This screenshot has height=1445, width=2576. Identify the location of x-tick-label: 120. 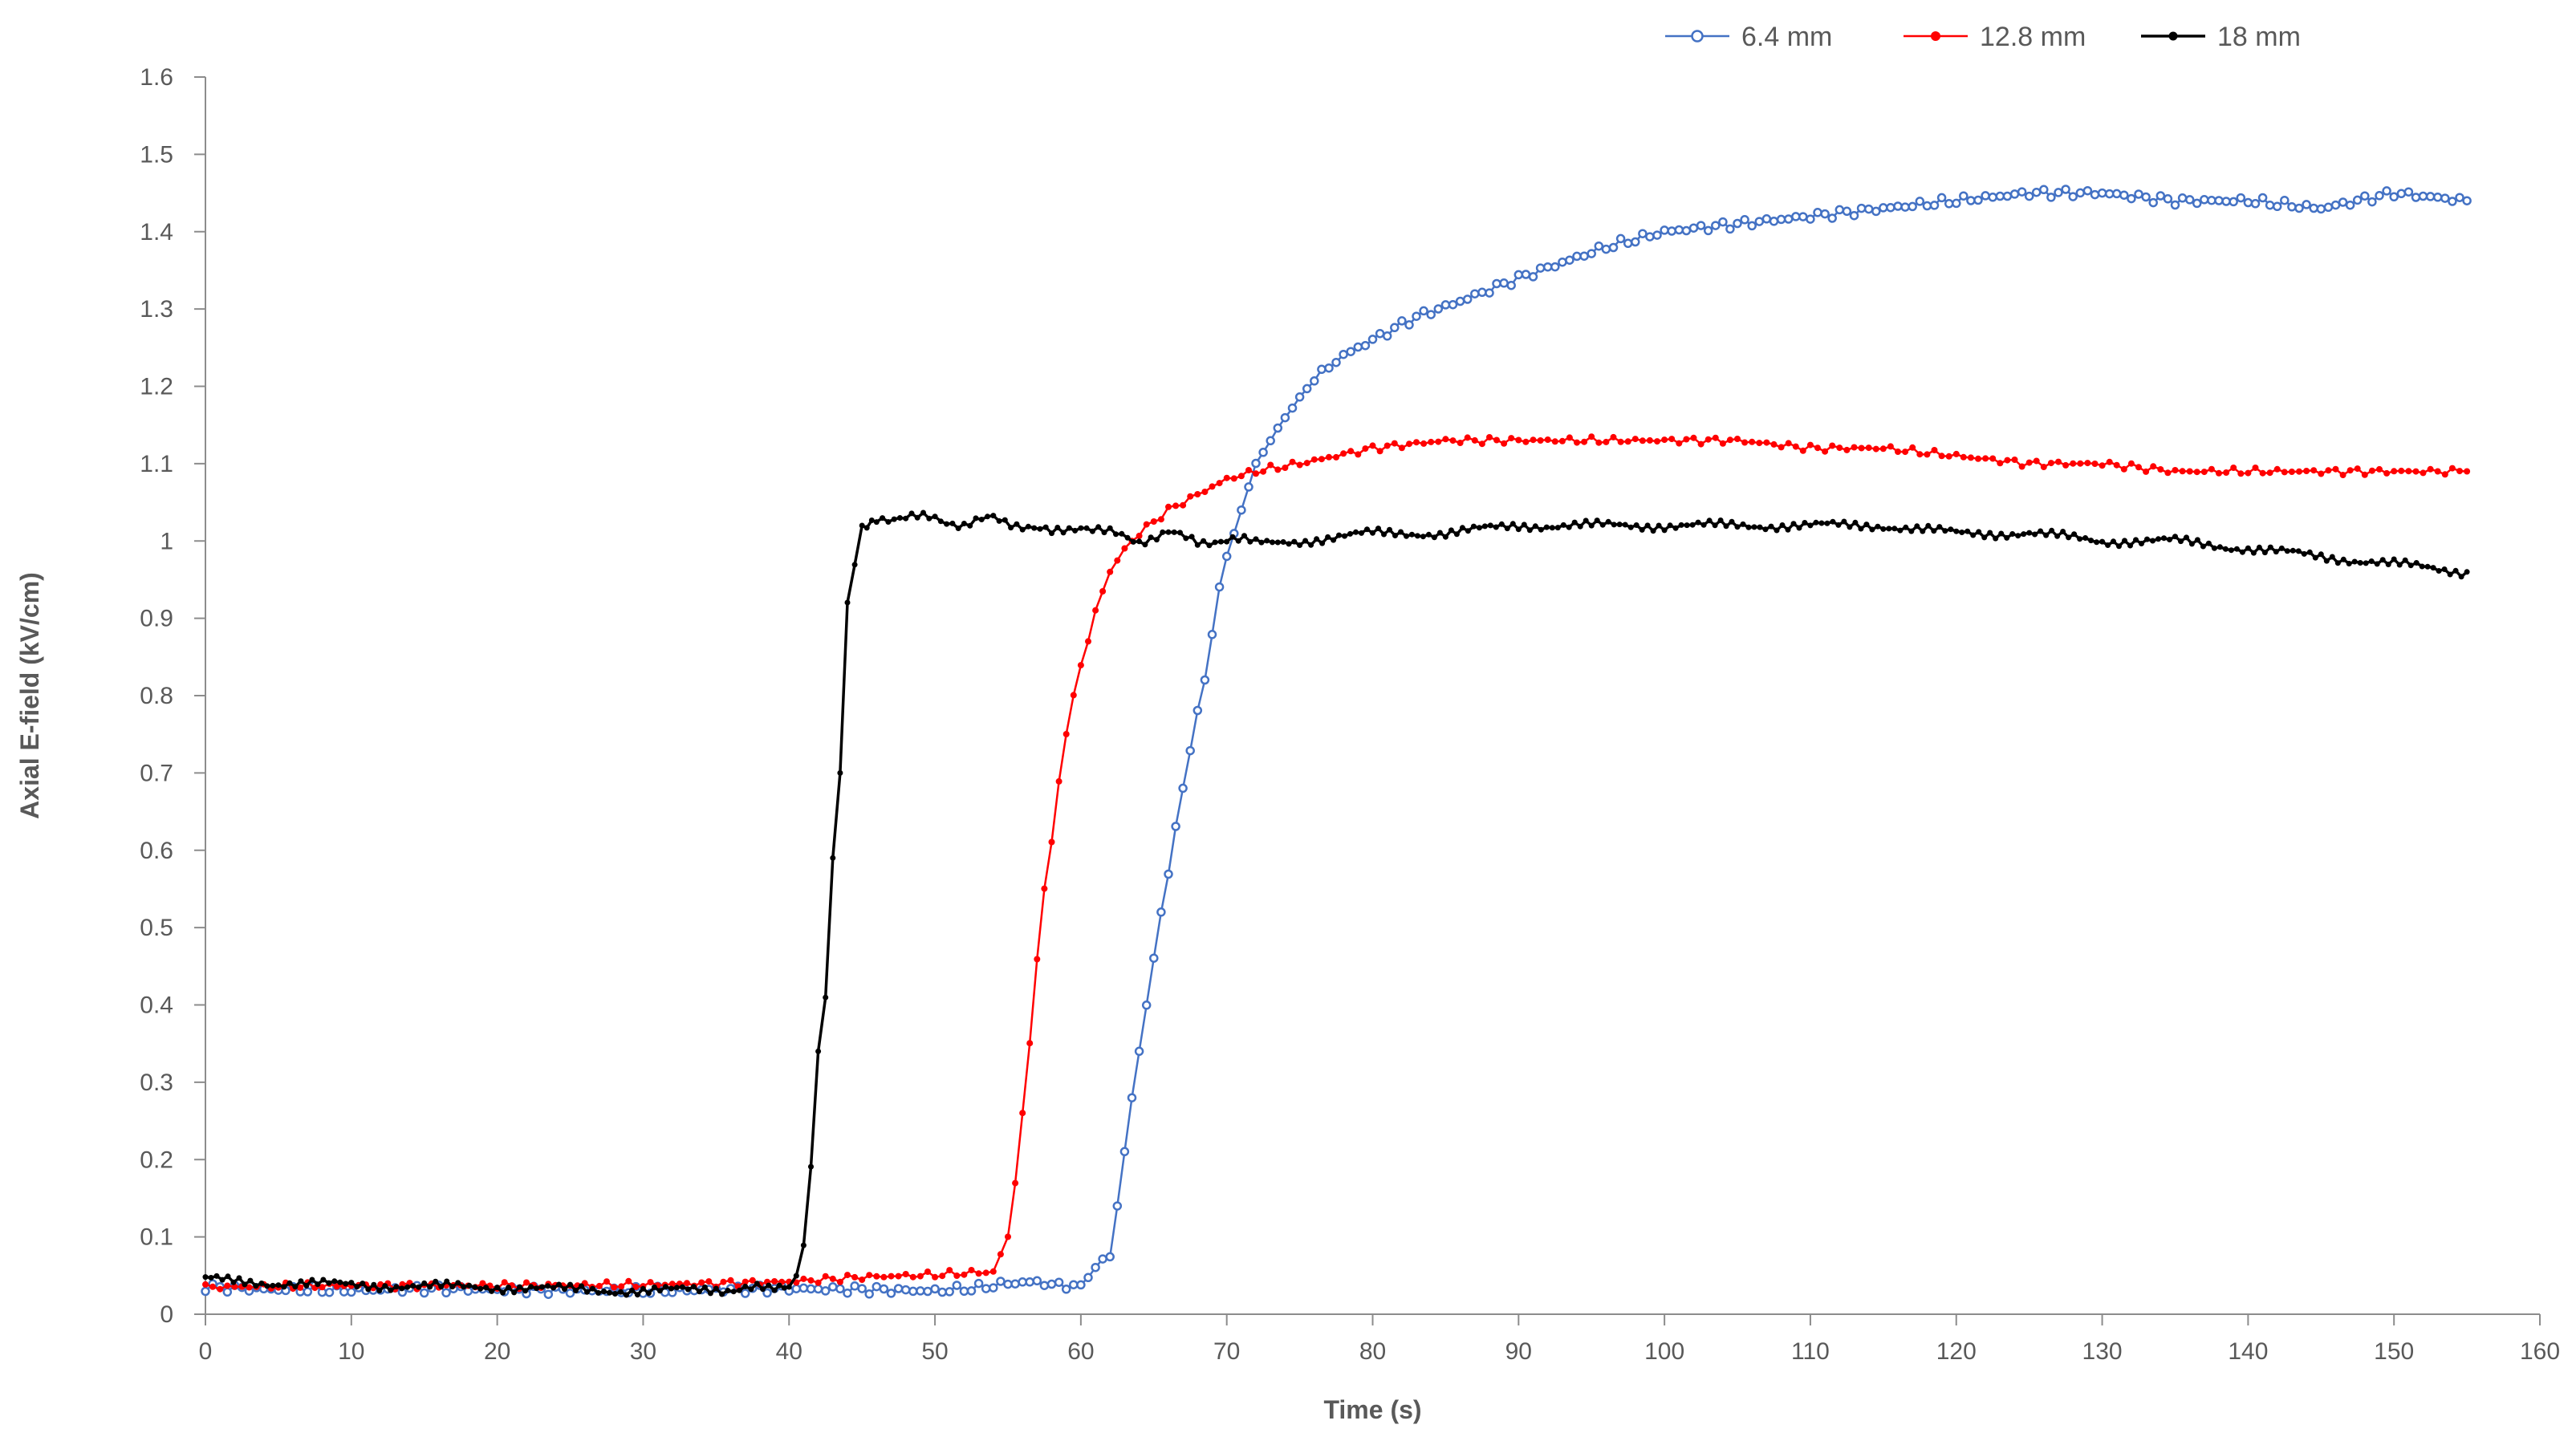
(1957, 1351).